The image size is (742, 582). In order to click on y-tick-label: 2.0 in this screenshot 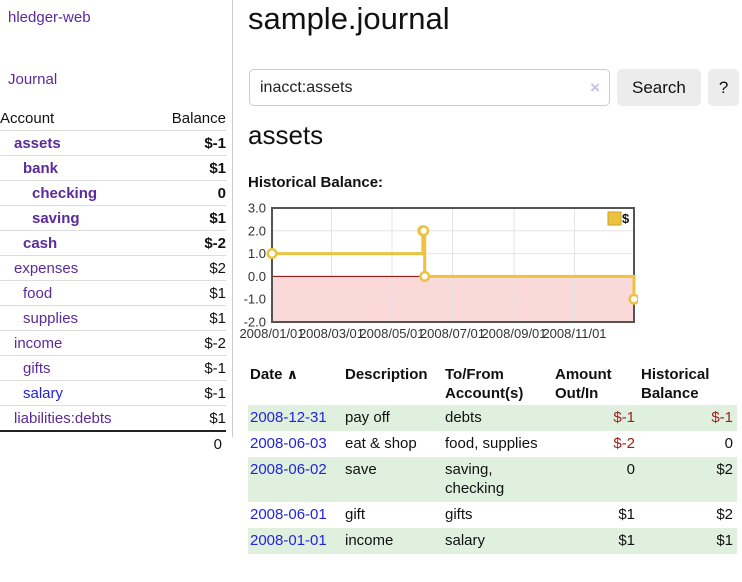, I will do `click(257, 230)`.